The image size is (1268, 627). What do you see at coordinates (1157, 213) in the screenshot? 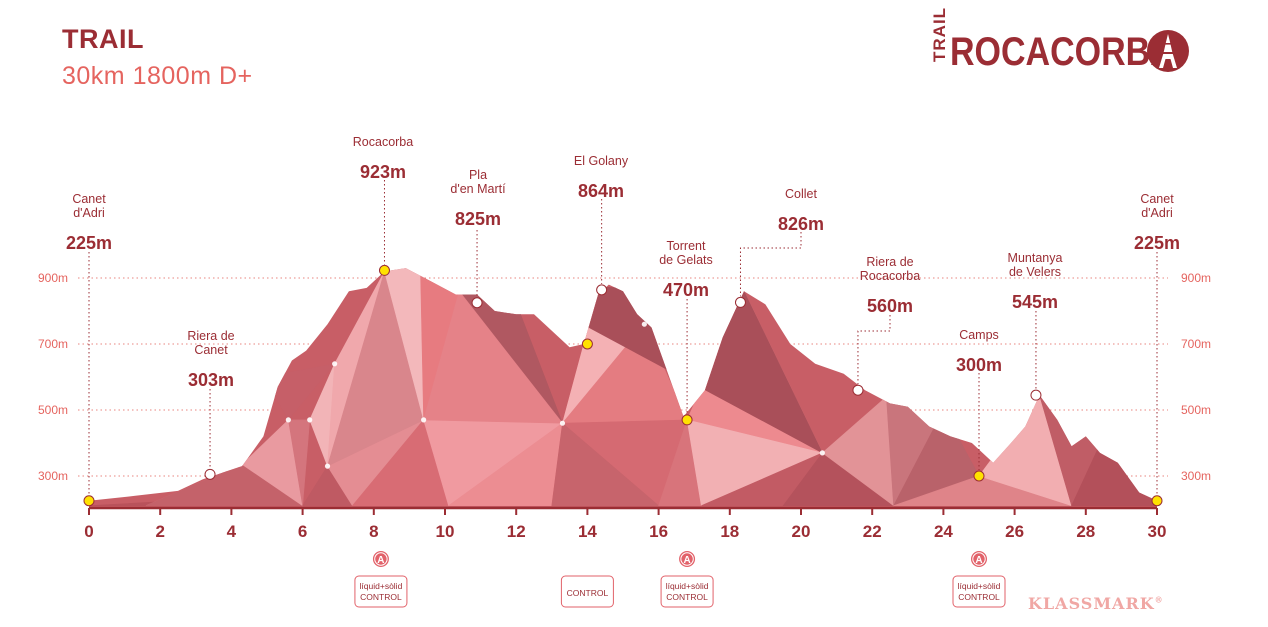
I see `waypoint-name: d'Adri` at bounding box center [1157, 213].